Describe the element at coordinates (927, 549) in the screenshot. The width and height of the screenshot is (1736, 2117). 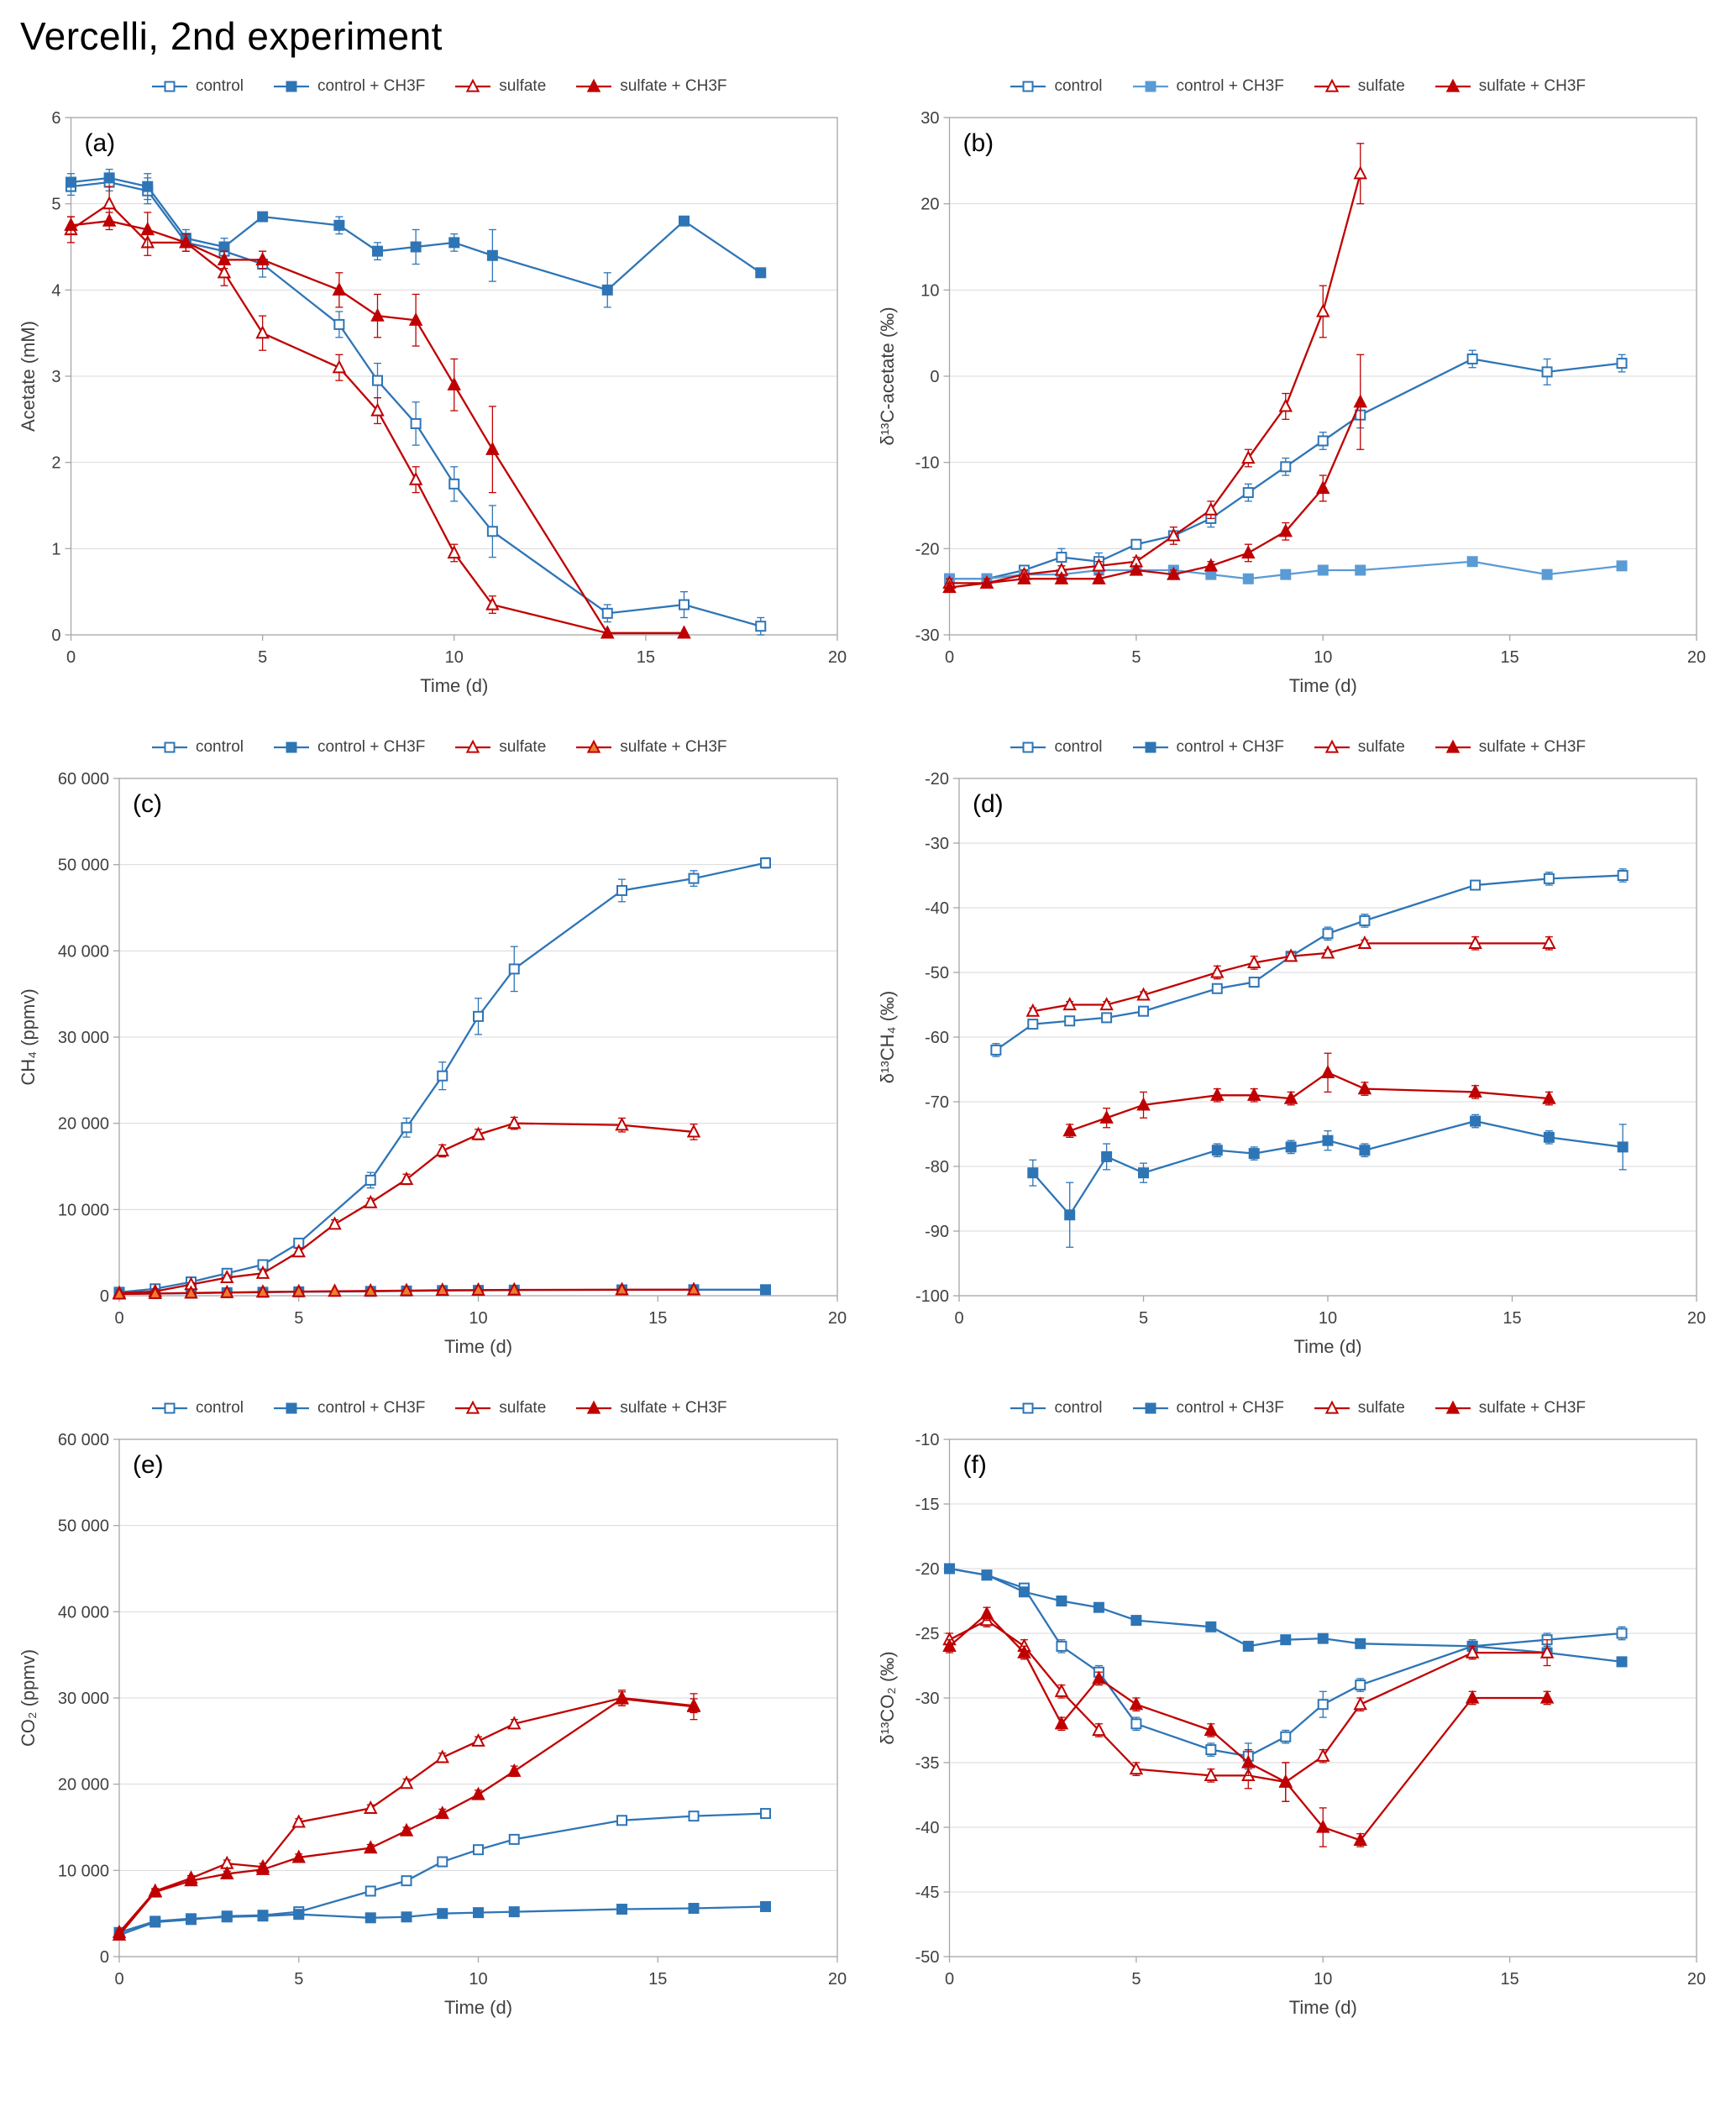
I see `svg-text: -20` at that location.